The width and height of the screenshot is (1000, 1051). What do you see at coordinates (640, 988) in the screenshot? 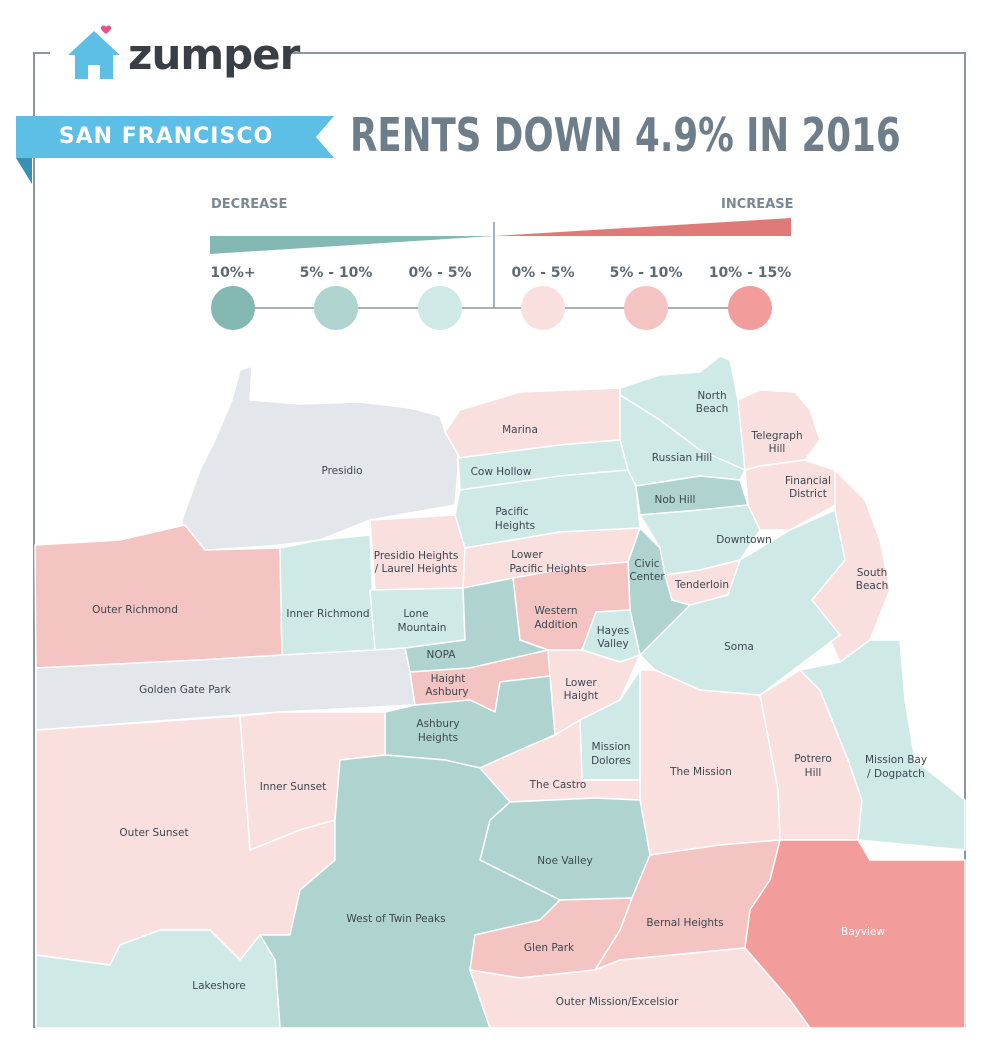
I see `region-outer-mission-excelsior` at bounding box center [640, 988].